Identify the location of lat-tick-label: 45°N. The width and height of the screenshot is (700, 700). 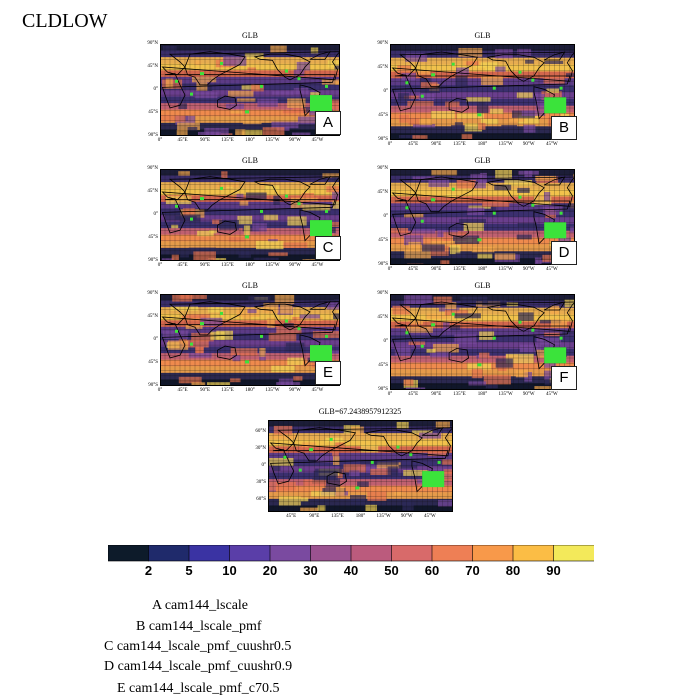
(152, 191).